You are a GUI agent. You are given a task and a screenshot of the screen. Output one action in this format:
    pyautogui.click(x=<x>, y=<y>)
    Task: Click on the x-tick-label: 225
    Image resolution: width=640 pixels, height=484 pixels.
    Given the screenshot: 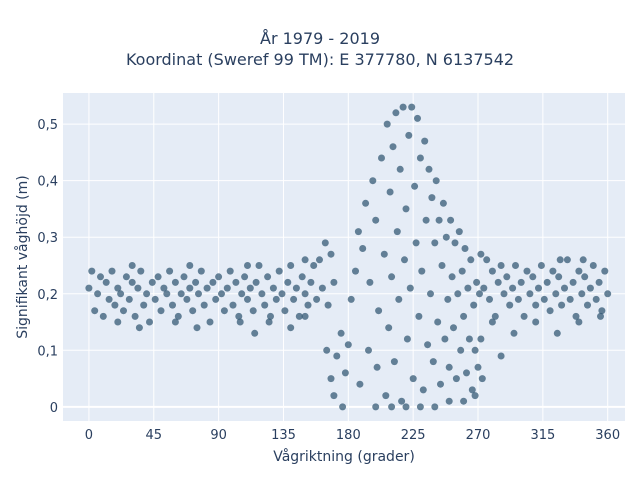 What is the action you would take?
    pyautogui.click(x=413, y=435)
    